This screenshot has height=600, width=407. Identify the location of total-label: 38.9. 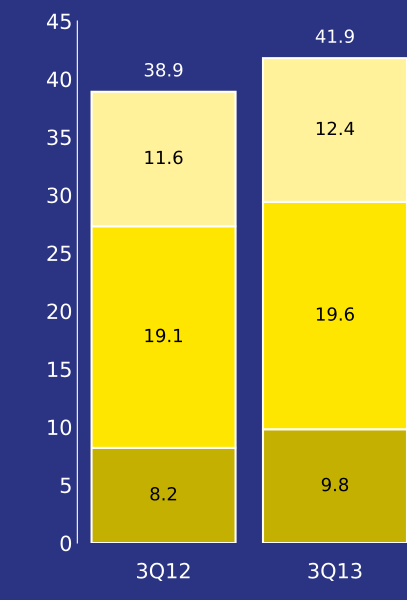
(163, 70).